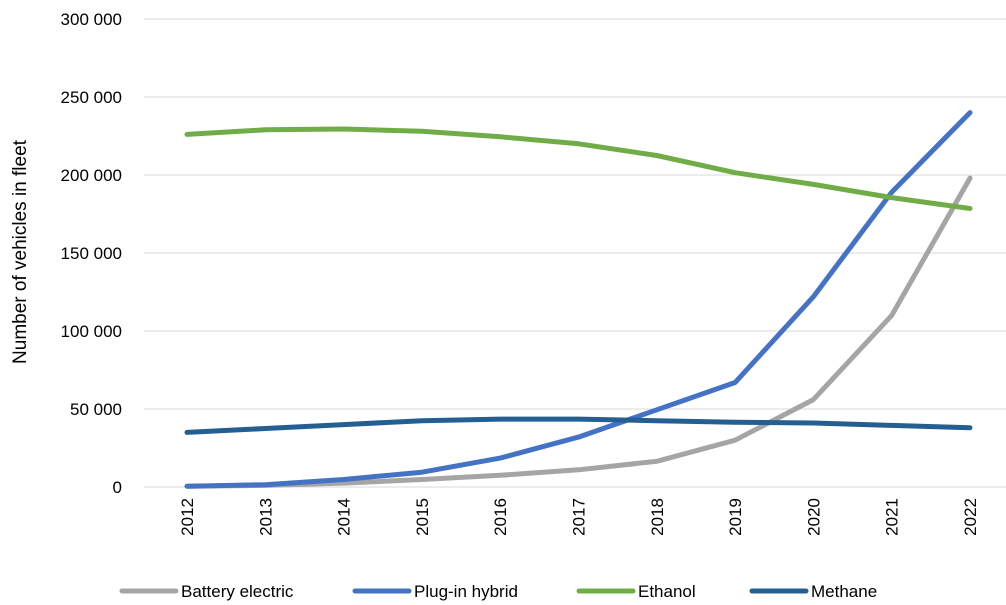 The height and width of the screenshot is (605, 1006). I want to click on x-tick-label: 2012, so click(187, 517).